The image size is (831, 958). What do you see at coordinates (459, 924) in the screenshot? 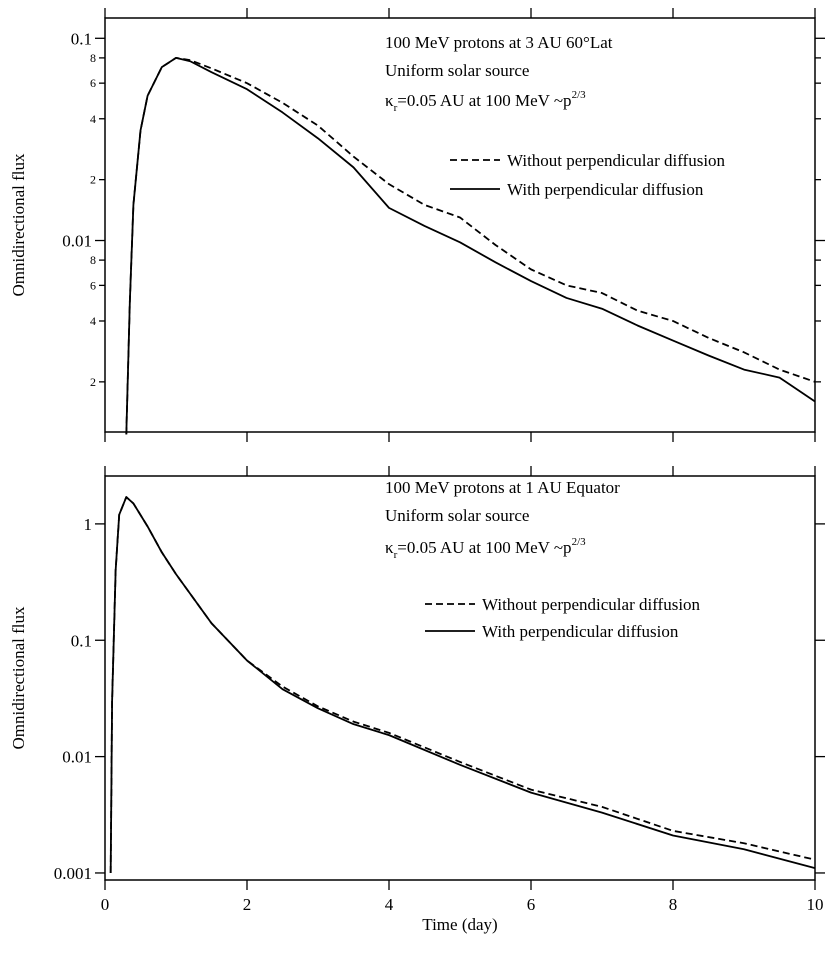
I see `x-axis-label: Time (day)` at bounding box center [459, 924].